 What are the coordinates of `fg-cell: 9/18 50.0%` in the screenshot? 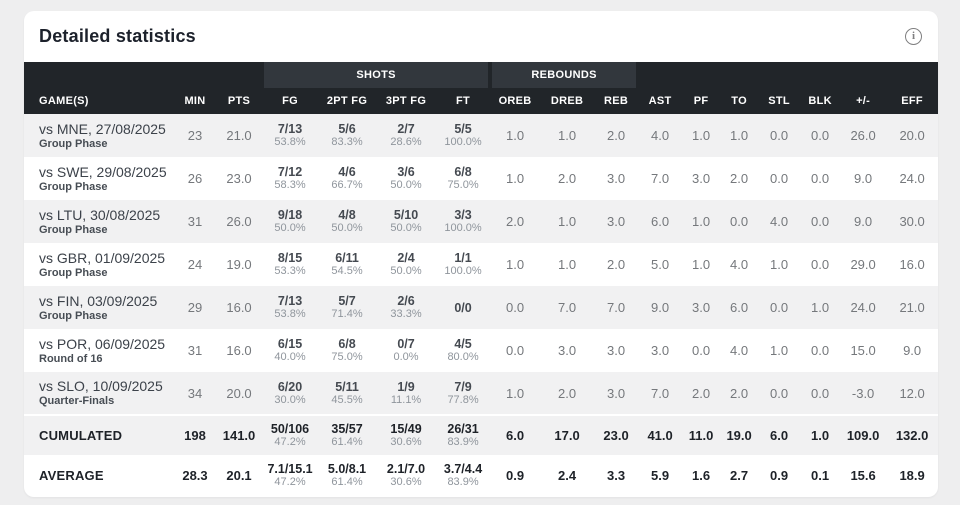 It's located at (290, 221).